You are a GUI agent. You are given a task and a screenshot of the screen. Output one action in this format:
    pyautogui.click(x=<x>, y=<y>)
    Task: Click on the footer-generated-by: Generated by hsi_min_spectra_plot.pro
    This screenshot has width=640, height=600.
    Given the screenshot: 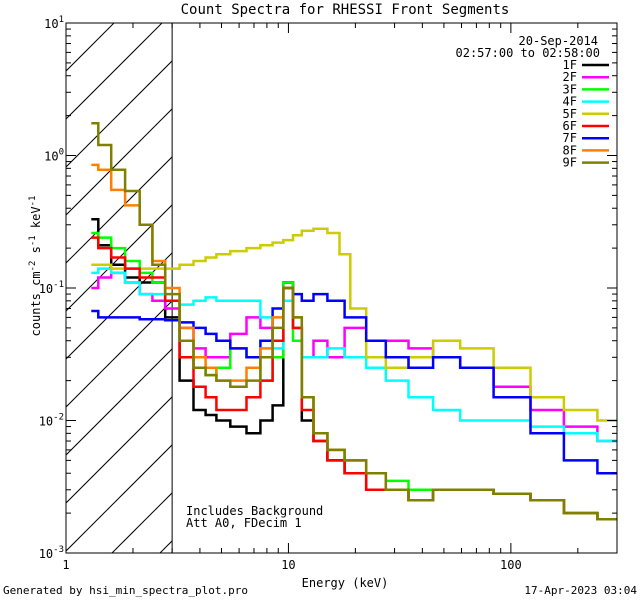 What is the action you would take?
    pyautogui.click(x=125, y=590)
    